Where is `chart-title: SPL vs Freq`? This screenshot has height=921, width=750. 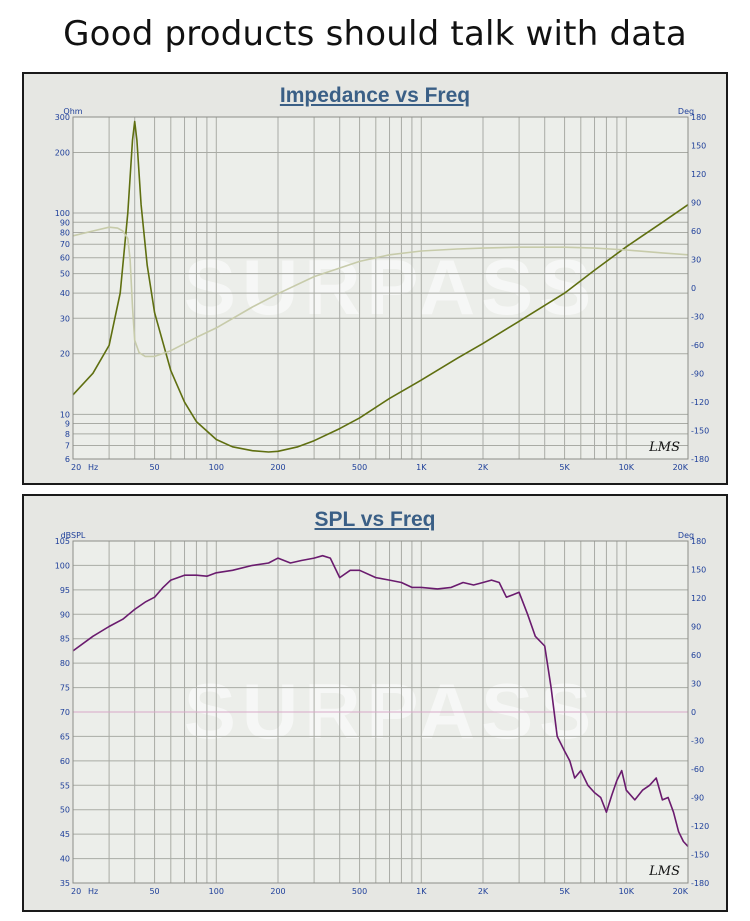
chart-title: SPL vs Freq is located at coordinates (375, 519).